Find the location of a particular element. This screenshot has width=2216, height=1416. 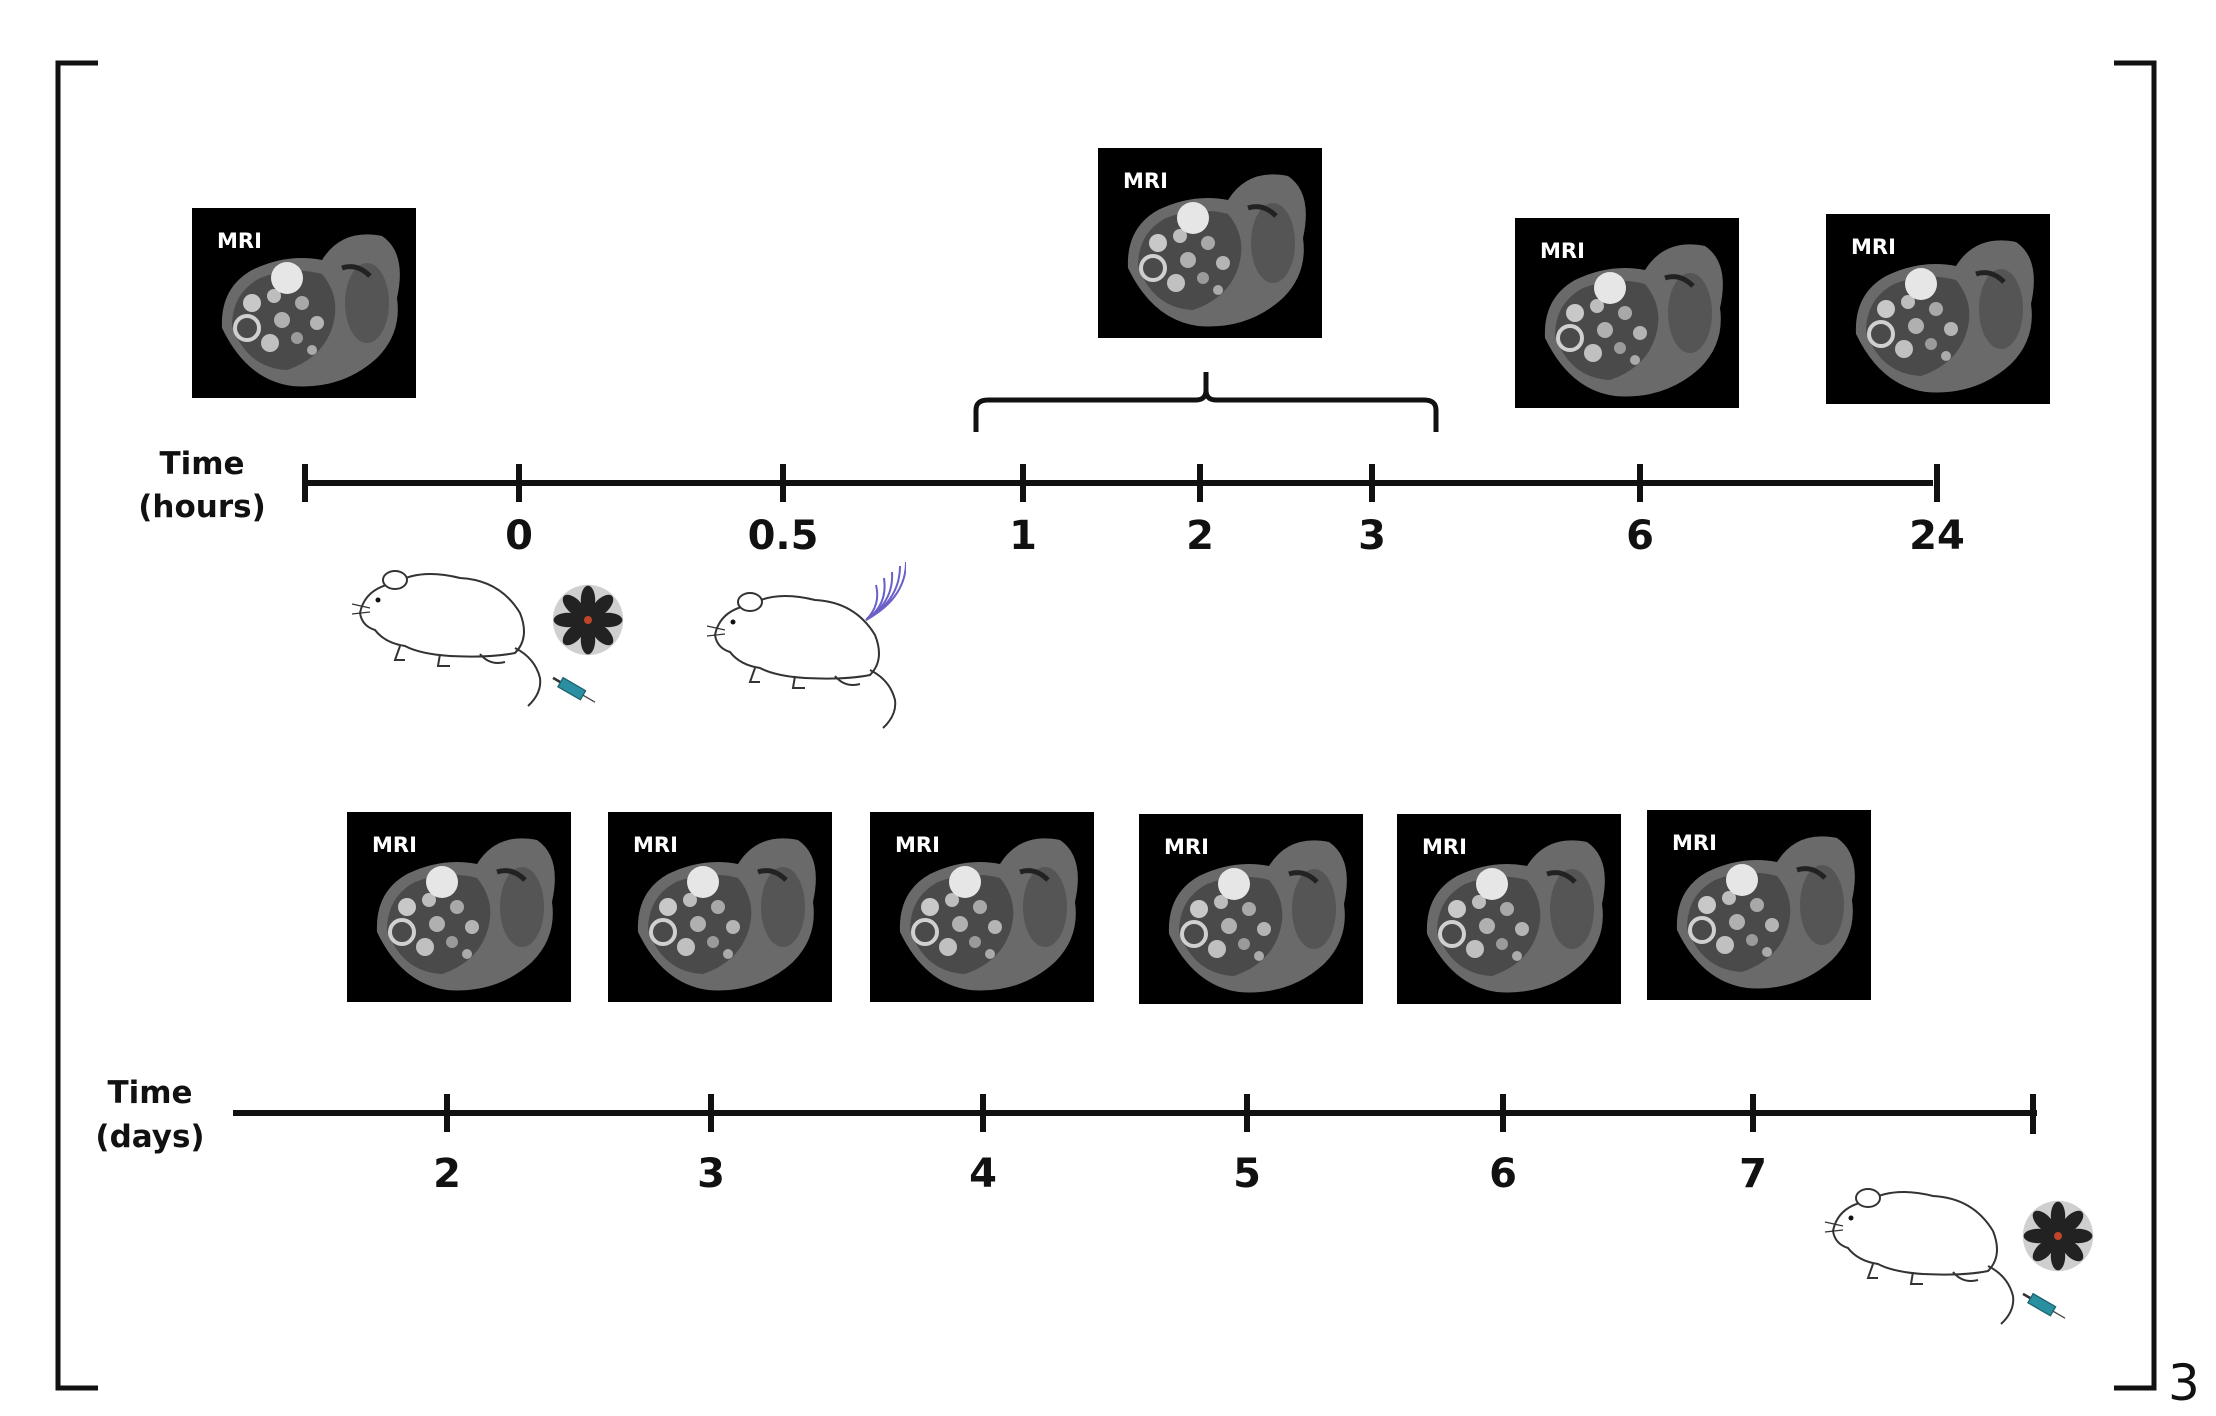

days-tick-label: 2 is located at coordinates (447, 1174).